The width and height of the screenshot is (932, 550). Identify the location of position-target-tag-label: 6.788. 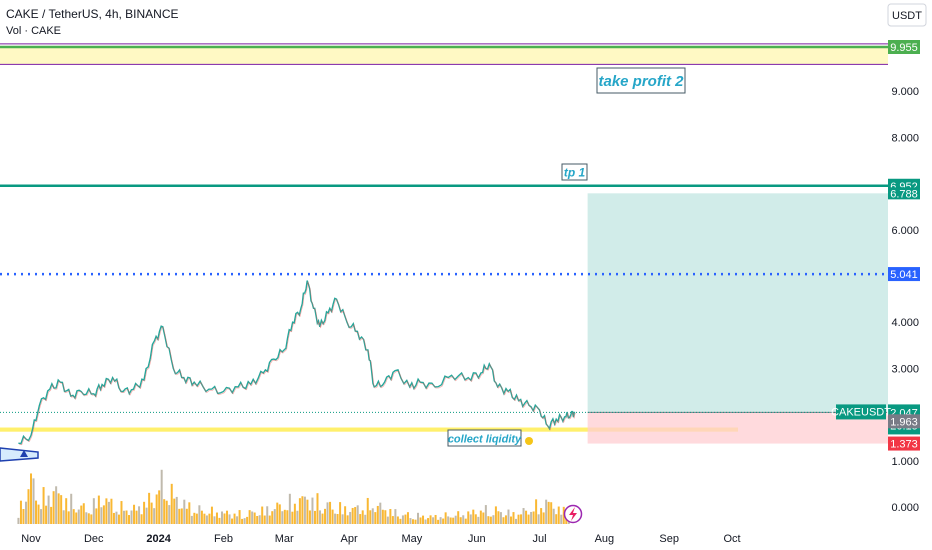
(904, 194).